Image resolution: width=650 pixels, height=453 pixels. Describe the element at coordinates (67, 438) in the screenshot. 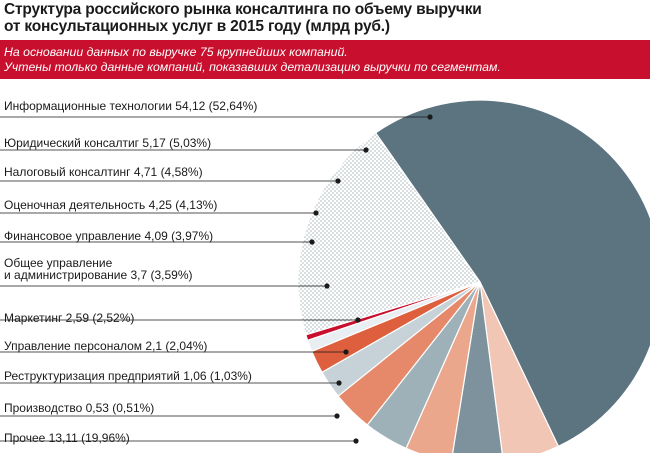

I see `slice-label: Прочее 13,11 (19,96%)` at that location.